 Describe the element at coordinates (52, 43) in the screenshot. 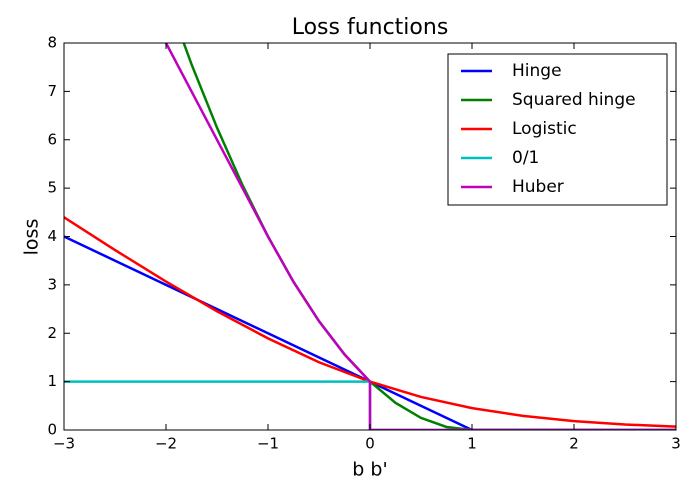

I see `y-tick-label: 8` at that location.